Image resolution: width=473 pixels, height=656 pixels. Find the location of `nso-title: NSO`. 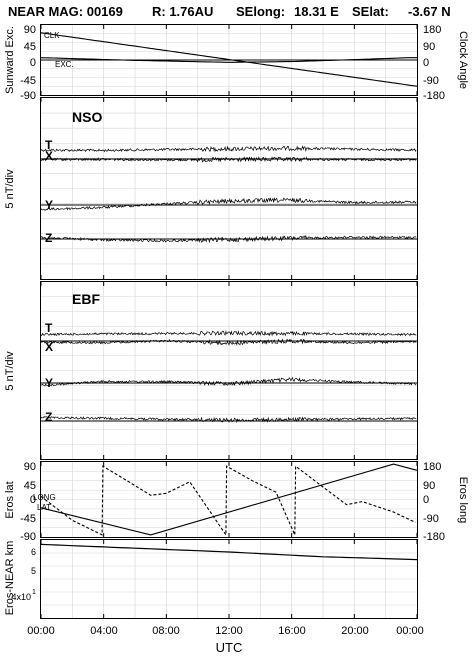

nso-title: NSO is located at coordinates (87, 117).